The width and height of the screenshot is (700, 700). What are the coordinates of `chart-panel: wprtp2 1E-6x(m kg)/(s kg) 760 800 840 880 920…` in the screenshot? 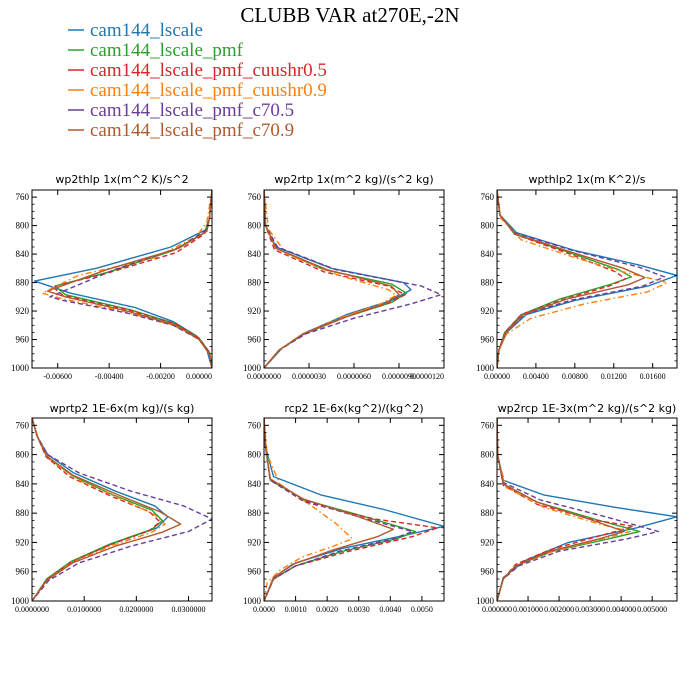 It's located at (112, 508).